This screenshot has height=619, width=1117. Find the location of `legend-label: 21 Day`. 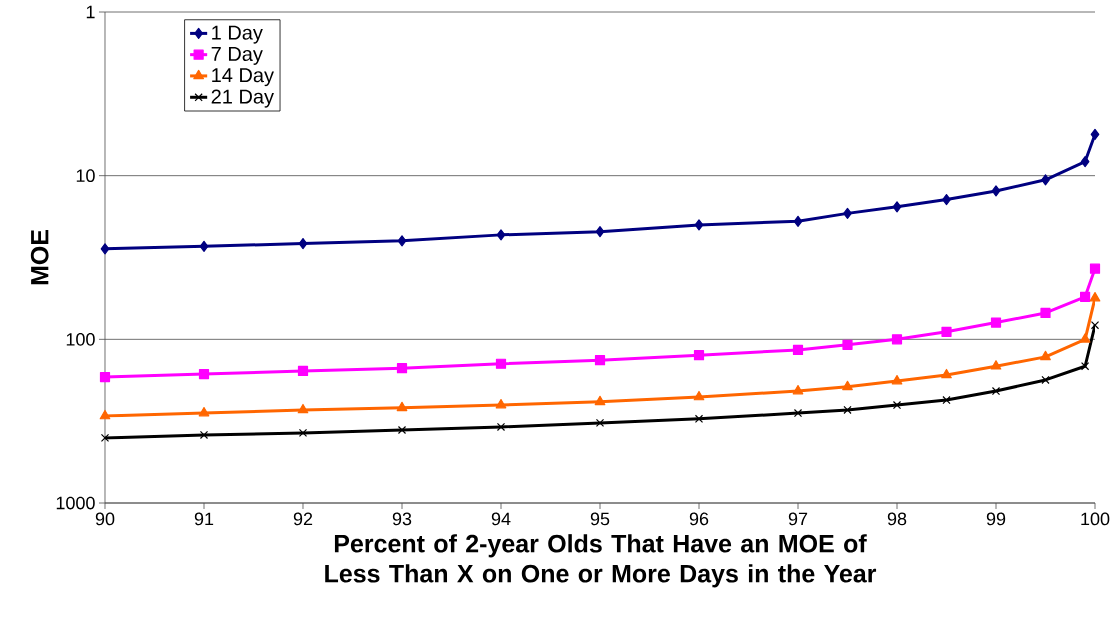

legend-label: 21 Day is located at coordinates (242, 98).